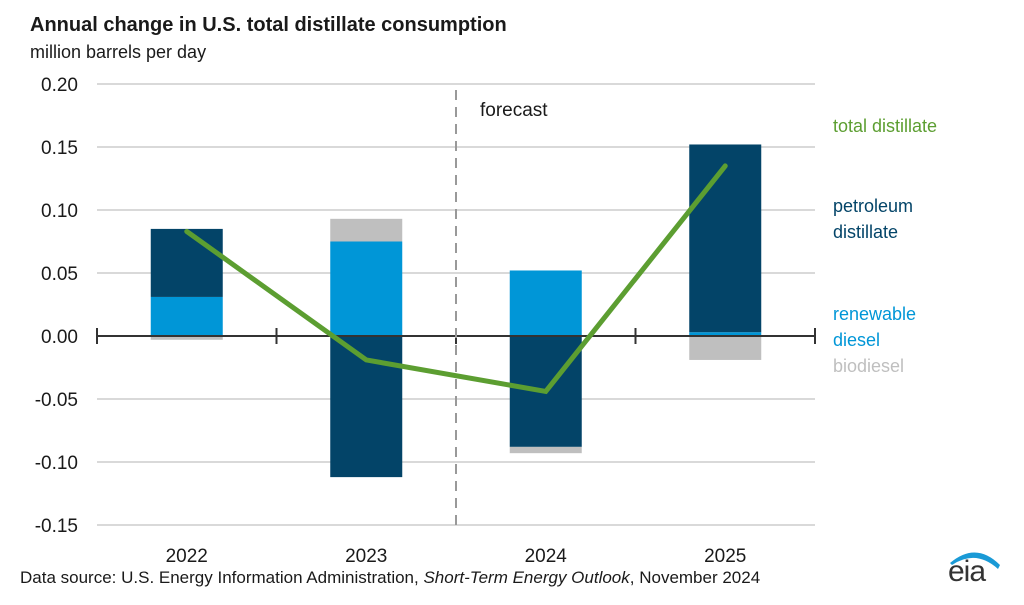 This screenshot has height=605, width=1024. Describe the element at coordinates (874, 314) in the screenshot. I see `legend-label-renewable-diesel: renewable` at that location.